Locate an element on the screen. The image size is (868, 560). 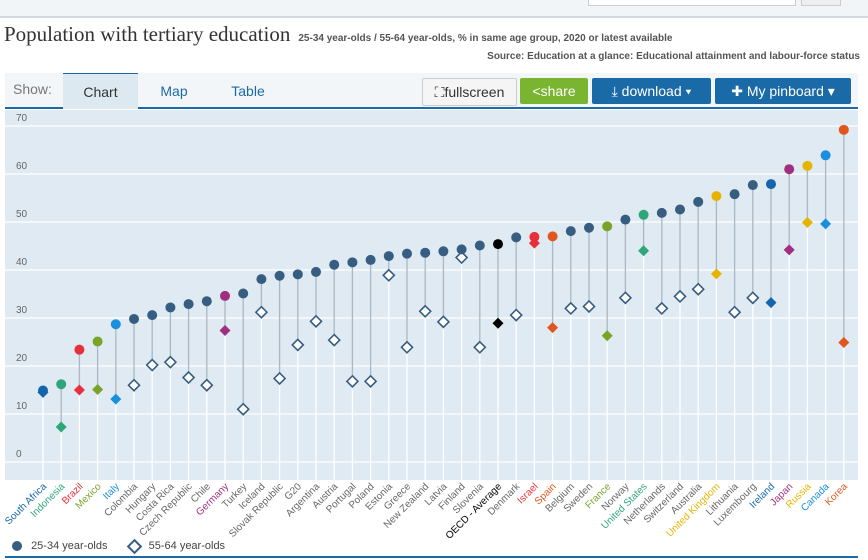
tab-map: Map is located at coordinates (174, 91).